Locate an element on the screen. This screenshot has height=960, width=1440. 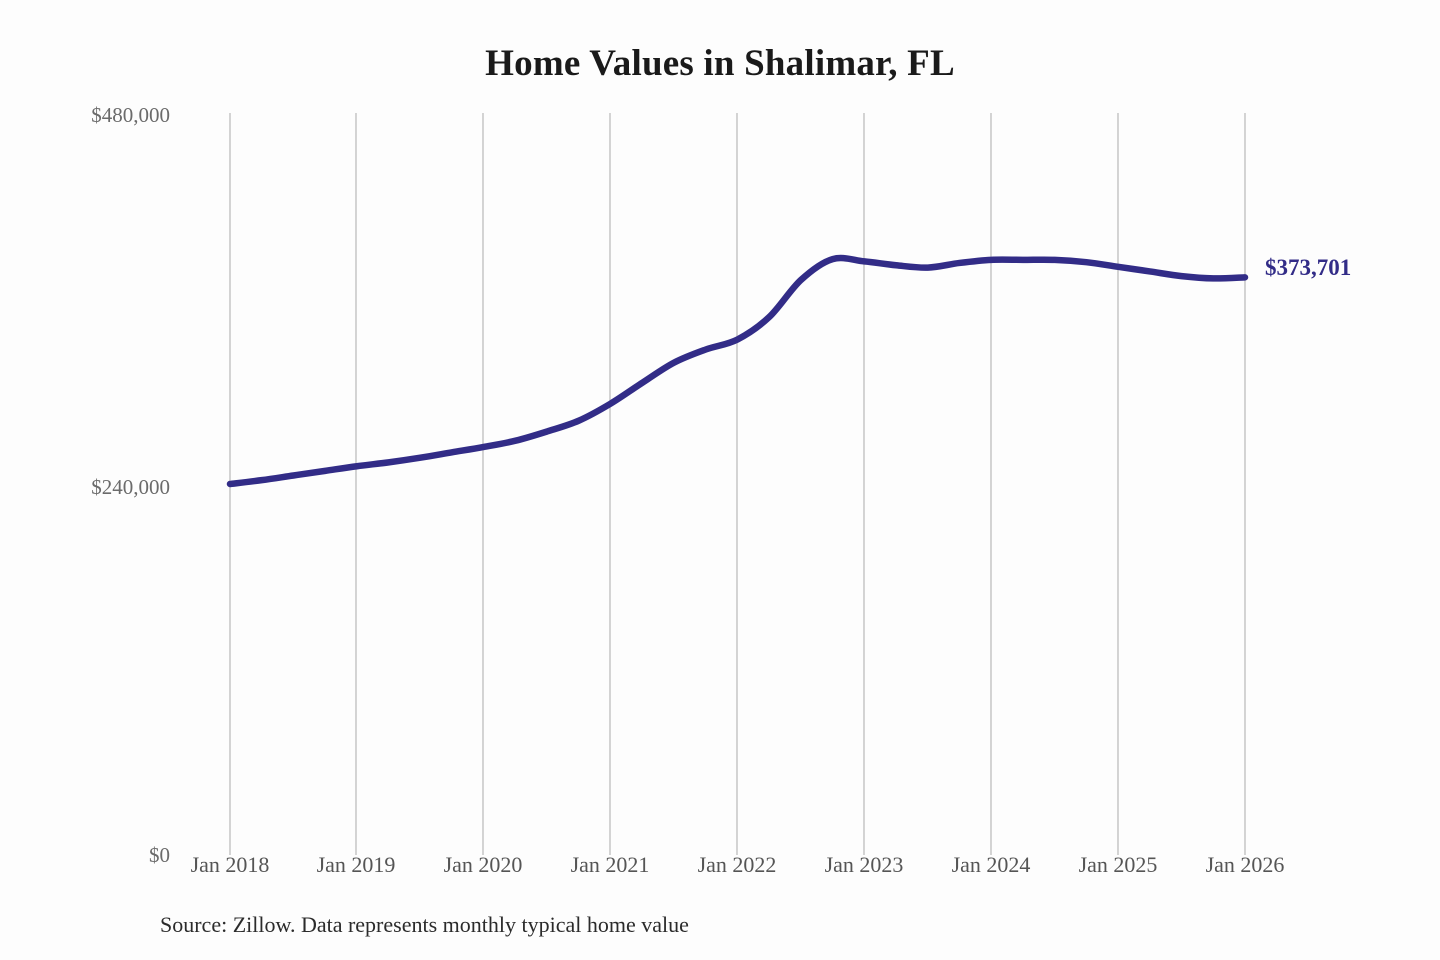
y-axis-tick-240000: $240,000 is located at coordinates (130, 487).